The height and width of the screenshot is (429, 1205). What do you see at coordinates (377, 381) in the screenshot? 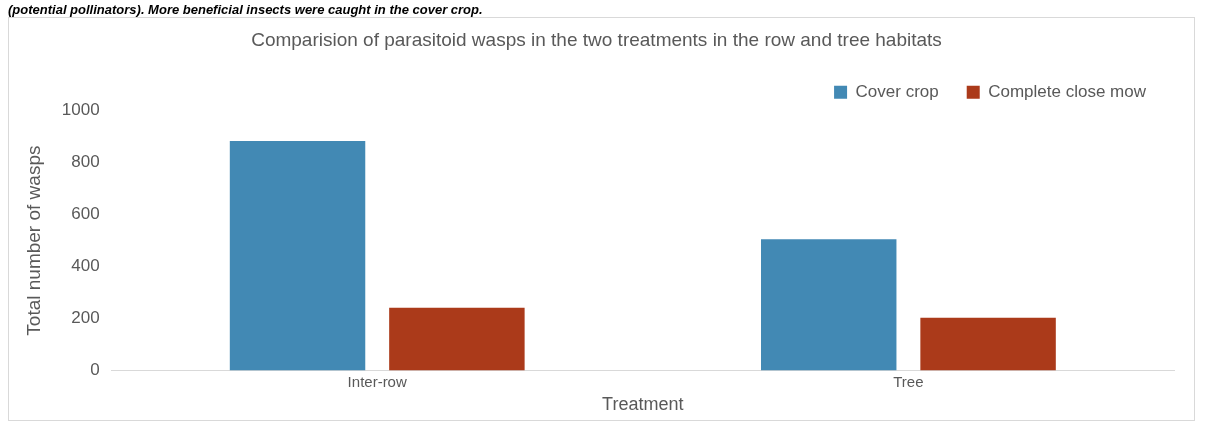
I see `x-tick-label: Inter-row` at bounding box center [377, 381].